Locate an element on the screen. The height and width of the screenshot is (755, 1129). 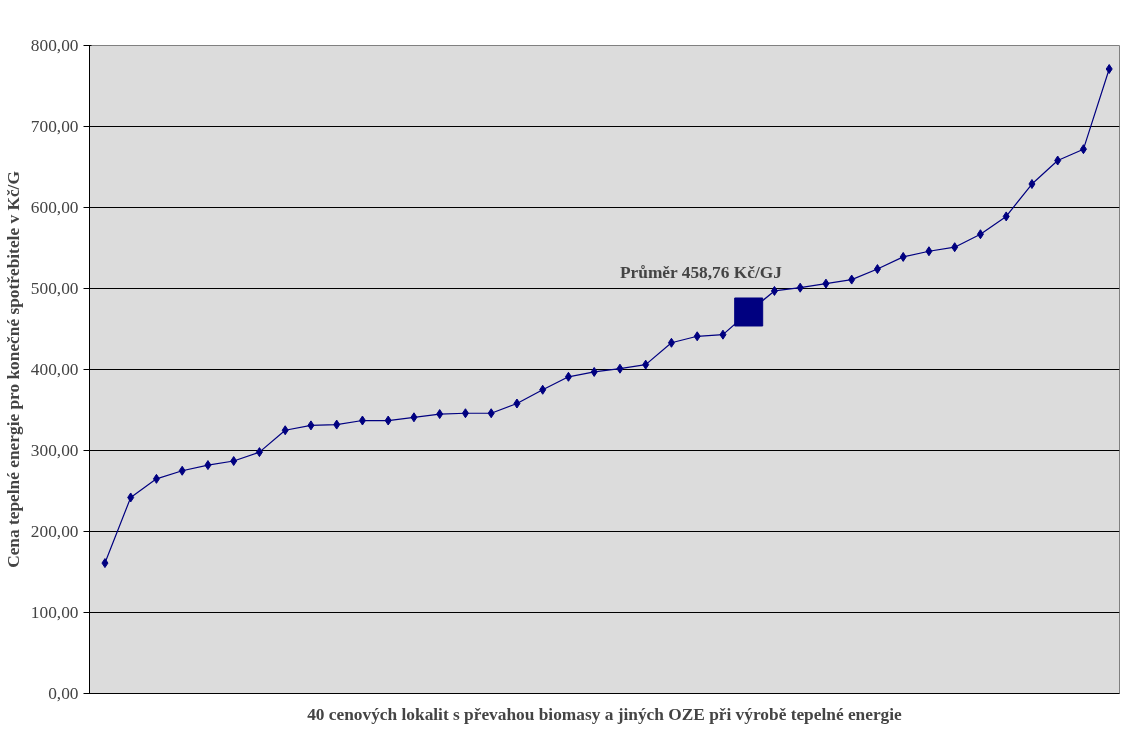
y-axis-title: Cena tepelné energie pro konečné spotřebitele v Kč/G is located at coordinates (13, 369).